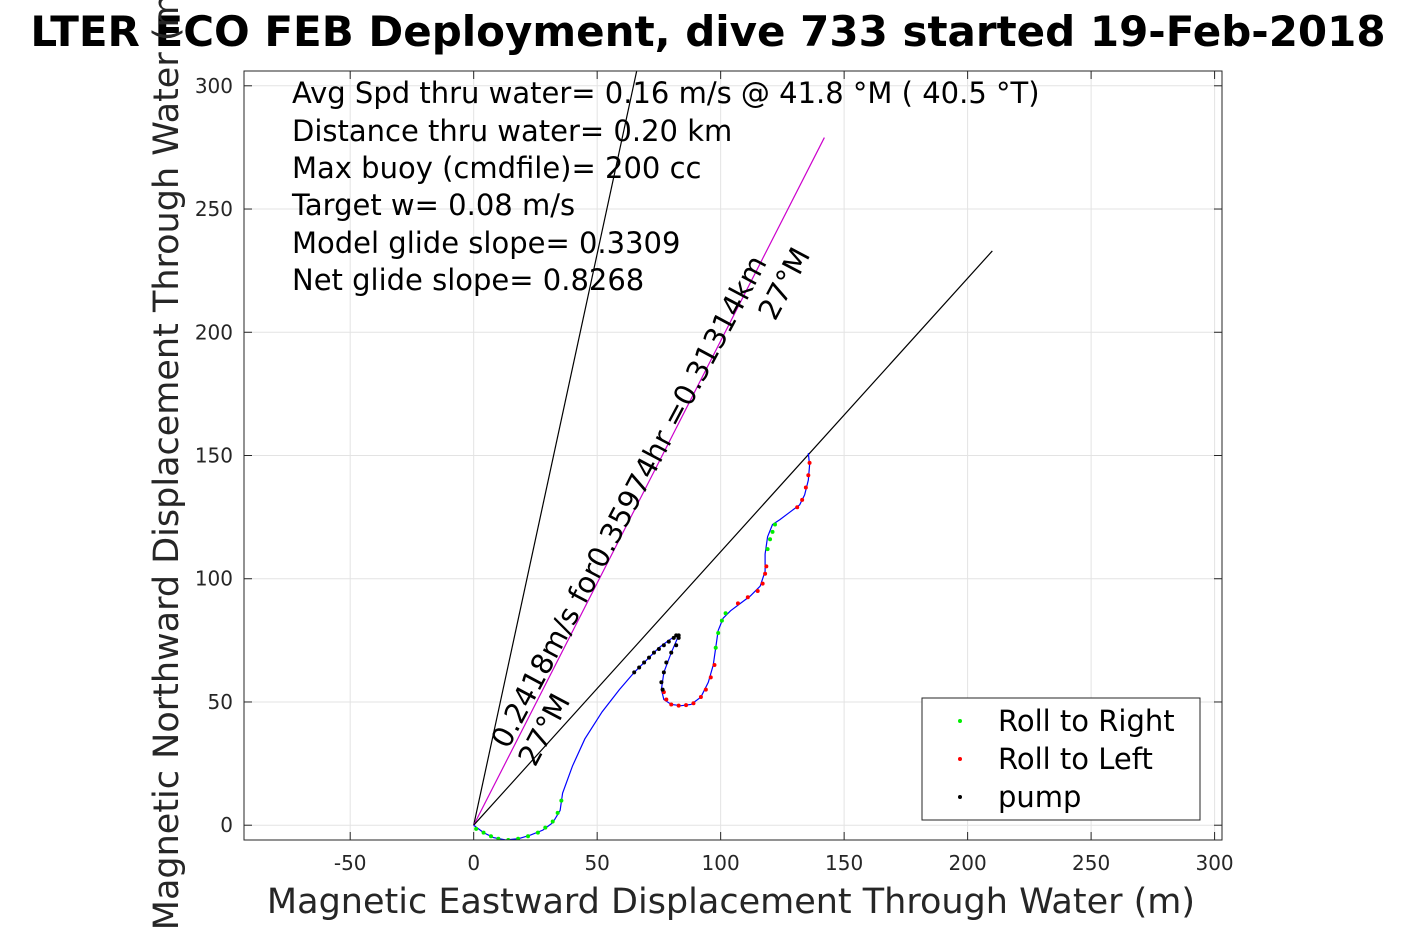 The height and width of the screenshot is (945, 1417). Describe the element at coordinates (960, 797) in the screenshot. I see `legend-marker-pump` at that location.